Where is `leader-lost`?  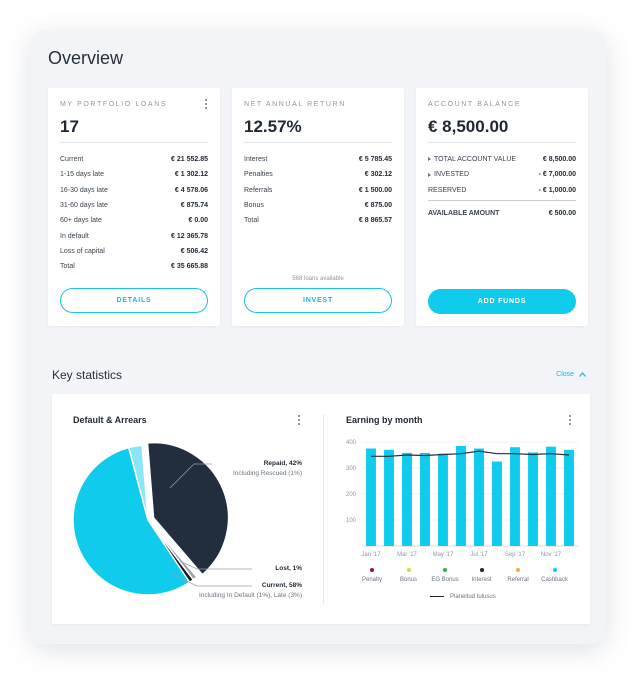
leader-lost is located at coordinates (216, 565).